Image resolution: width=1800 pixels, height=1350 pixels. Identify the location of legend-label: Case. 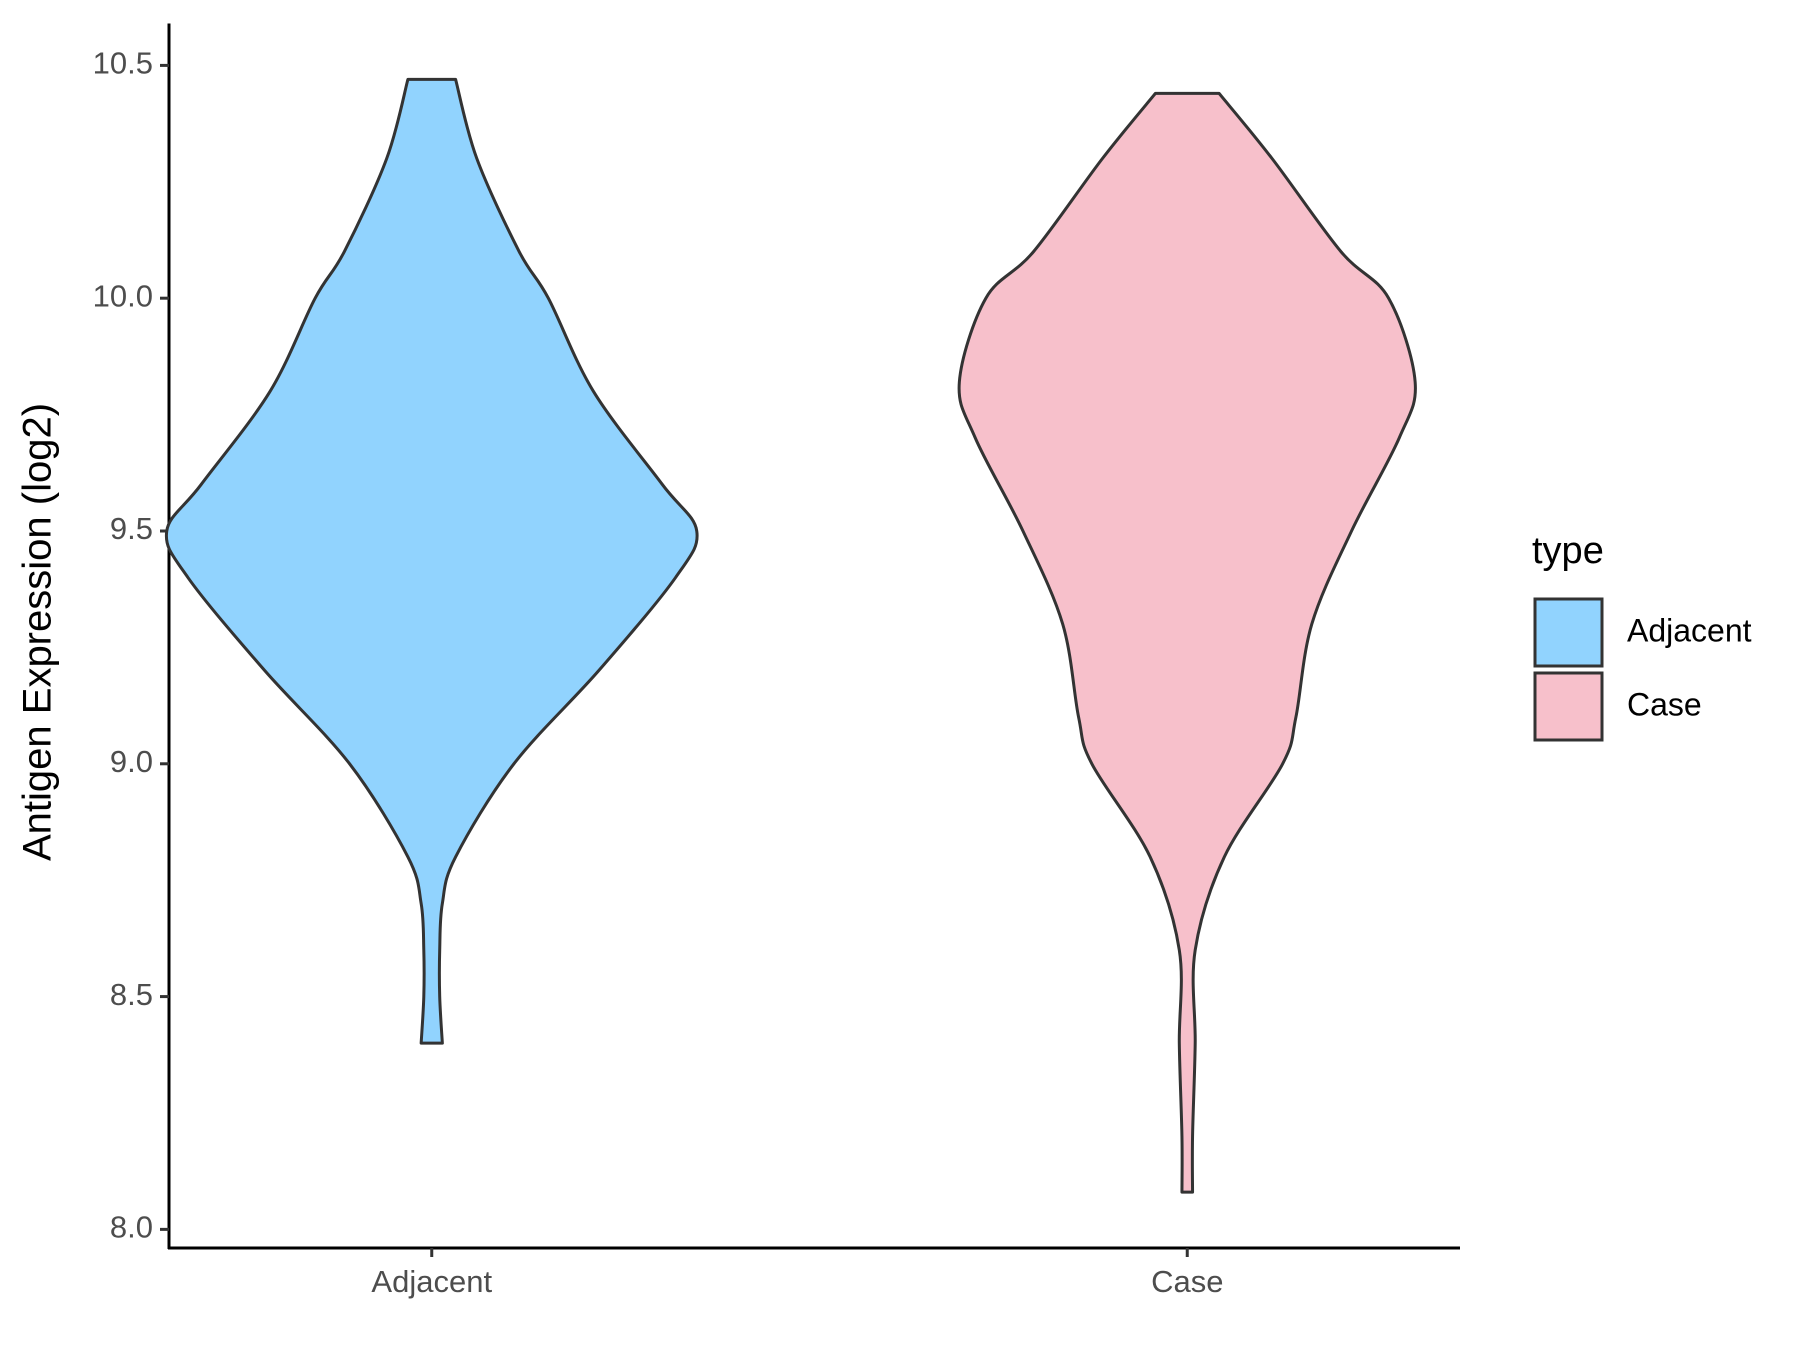
(1664, 704).